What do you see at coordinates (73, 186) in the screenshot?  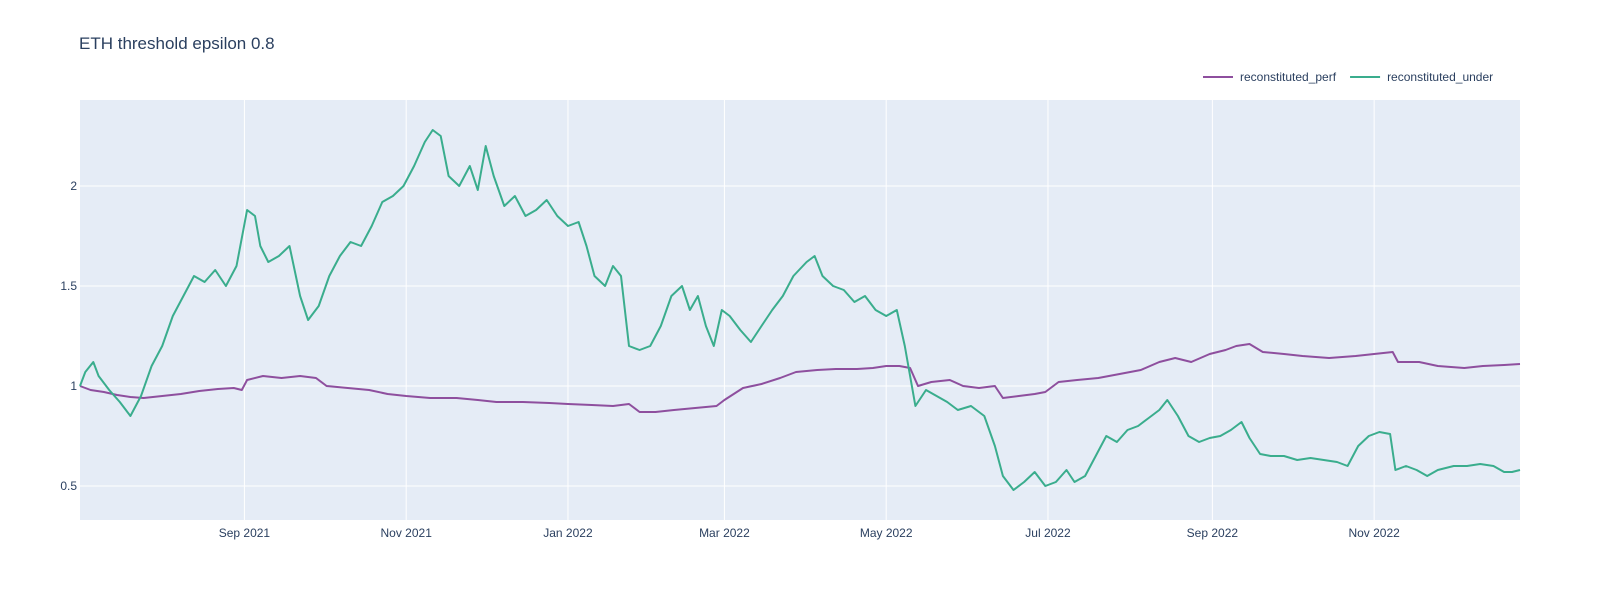 I see `y-tick-label: 2` at bounding box center [73, 186].